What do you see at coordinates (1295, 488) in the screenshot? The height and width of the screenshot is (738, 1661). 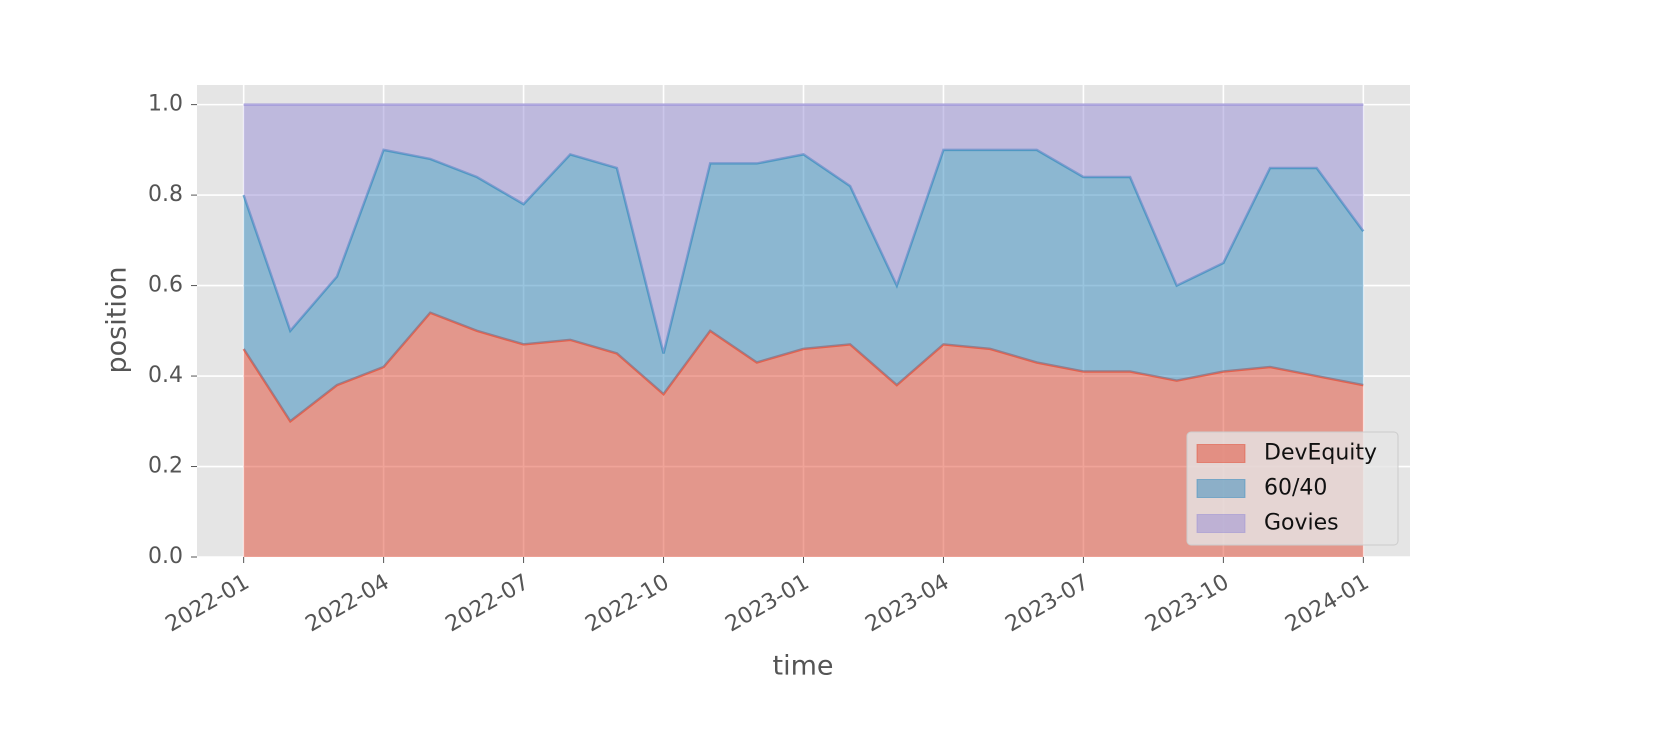 I see `legend-label: 60/40` at bounding box center [1295, 488].